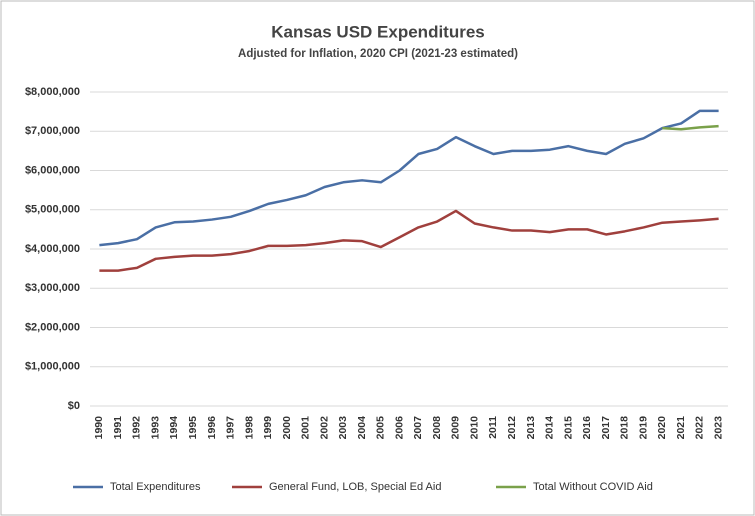 This screenshot has width=755, height=516. I want to click on x-tick-label: 1991, so click(118, 428).